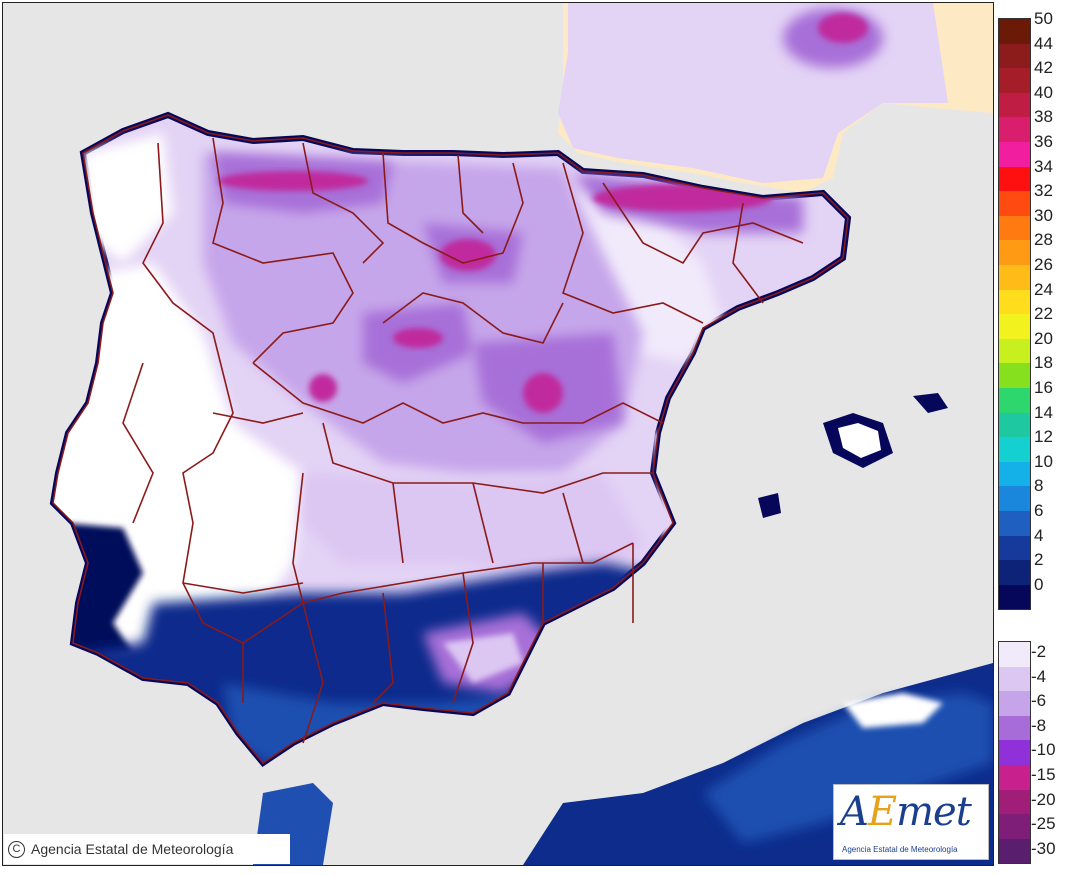 Image resolution: width=1080 pixels, height=876 pixels. What do you see at coordinates (1043, 43) in the screenshot?
I see `legend-label: 44` at bounding box center [1043, 43].